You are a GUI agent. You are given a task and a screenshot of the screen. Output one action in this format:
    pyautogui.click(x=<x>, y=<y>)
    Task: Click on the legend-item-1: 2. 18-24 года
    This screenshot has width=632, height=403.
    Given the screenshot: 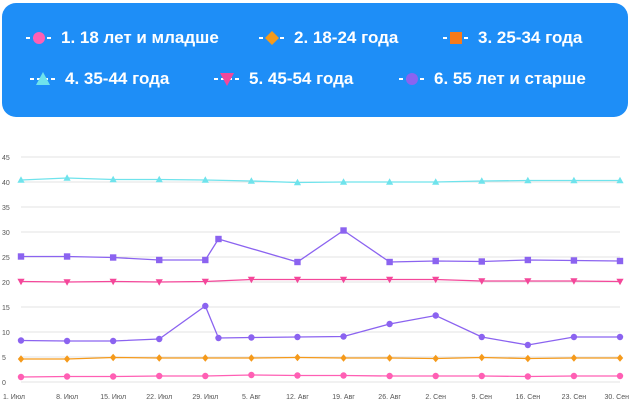 What is the action you would take?
    pyautogui.click(x=328, y=38)
    